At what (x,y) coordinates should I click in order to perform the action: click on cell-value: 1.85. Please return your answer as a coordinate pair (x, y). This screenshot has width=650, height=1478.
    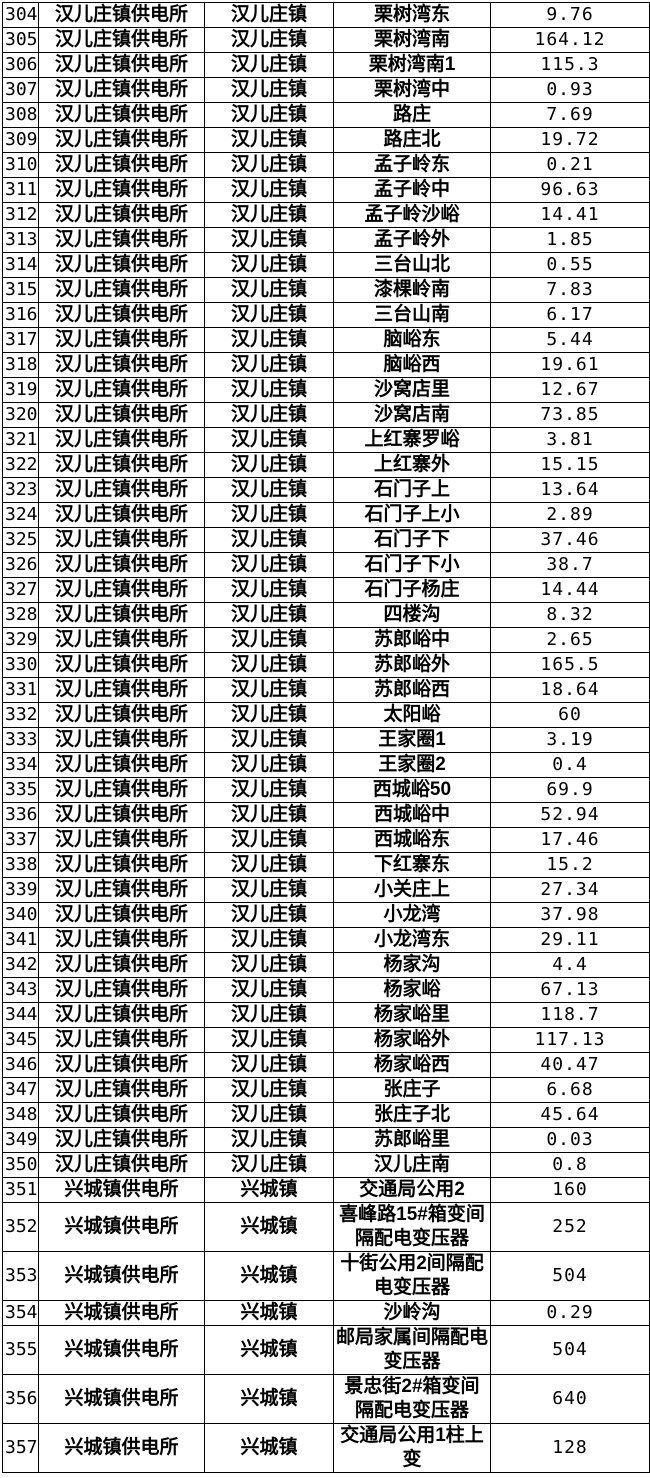
    Looking at the image, I should click on (570, 240).